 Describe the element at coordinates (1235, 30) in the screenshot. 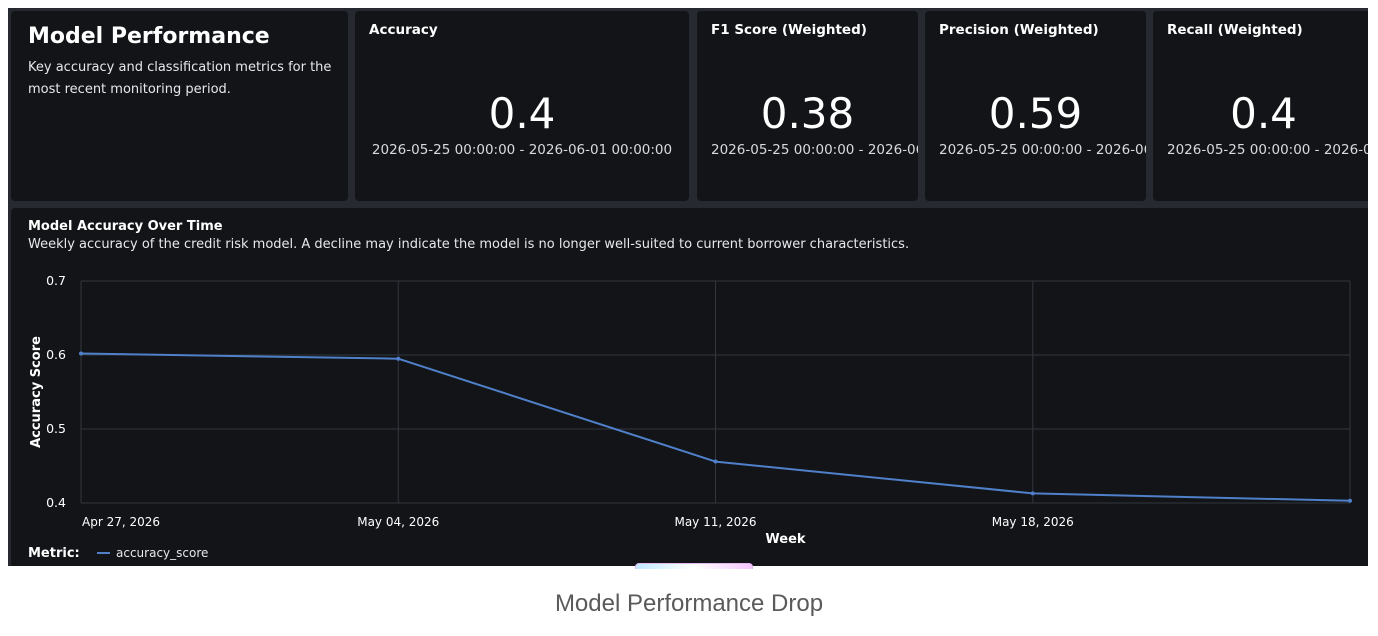

I see `metric-title: Recall (Weighted)` at that location.